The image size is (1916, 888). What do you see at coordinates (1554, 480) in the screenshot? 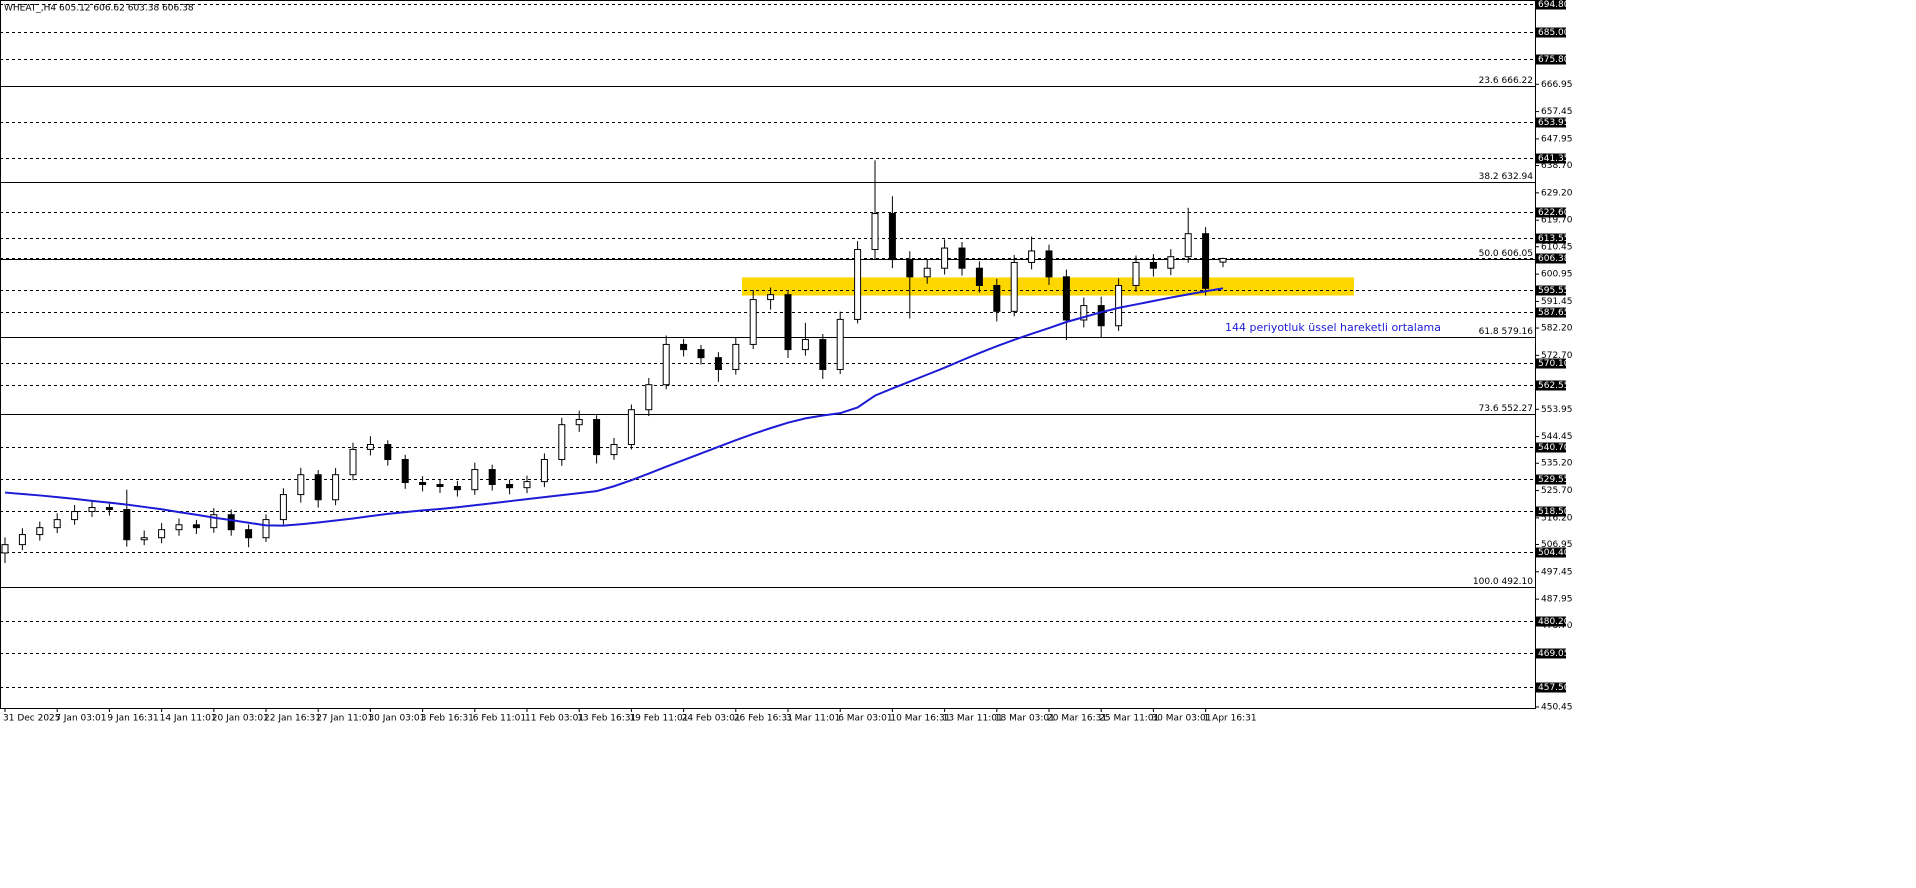
I see `level-label: 529.55` at bounding box center [1554, 480].